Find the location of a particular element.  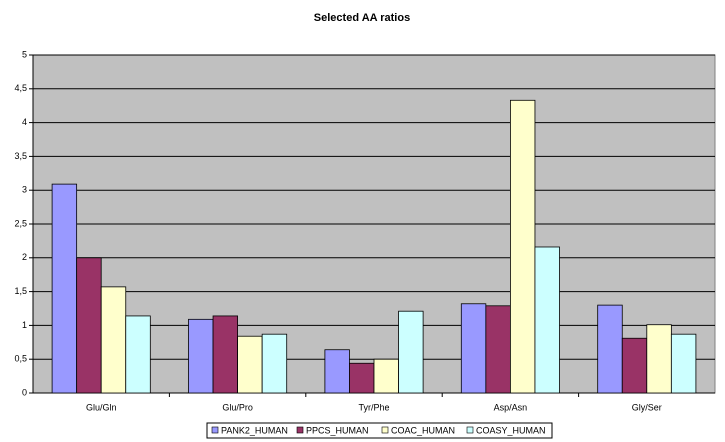

y-tick-label: 4 is located at coordinates (24, 122).